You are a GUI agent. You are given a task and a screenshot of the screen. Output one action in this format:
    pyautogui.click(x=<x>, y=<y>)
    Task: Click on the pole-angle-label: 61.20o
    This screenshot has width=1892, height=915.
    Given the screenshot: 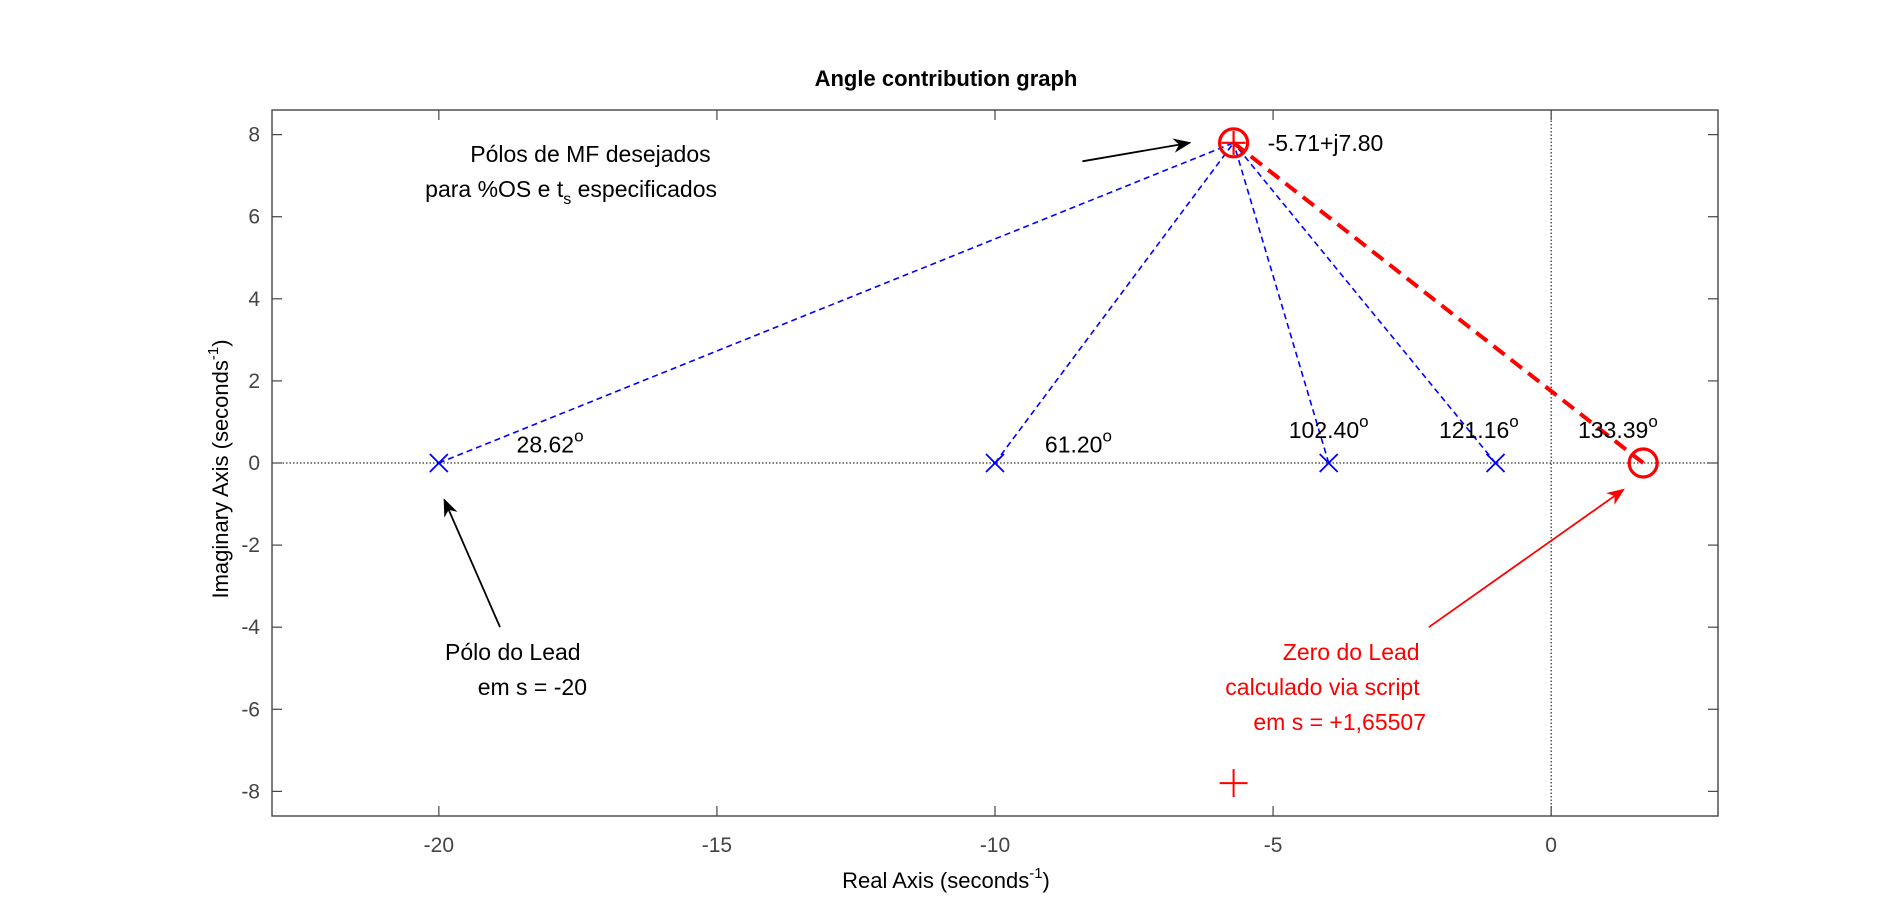 What is the action you would take?
    pyautogui.click(x=1078, y=442)
    